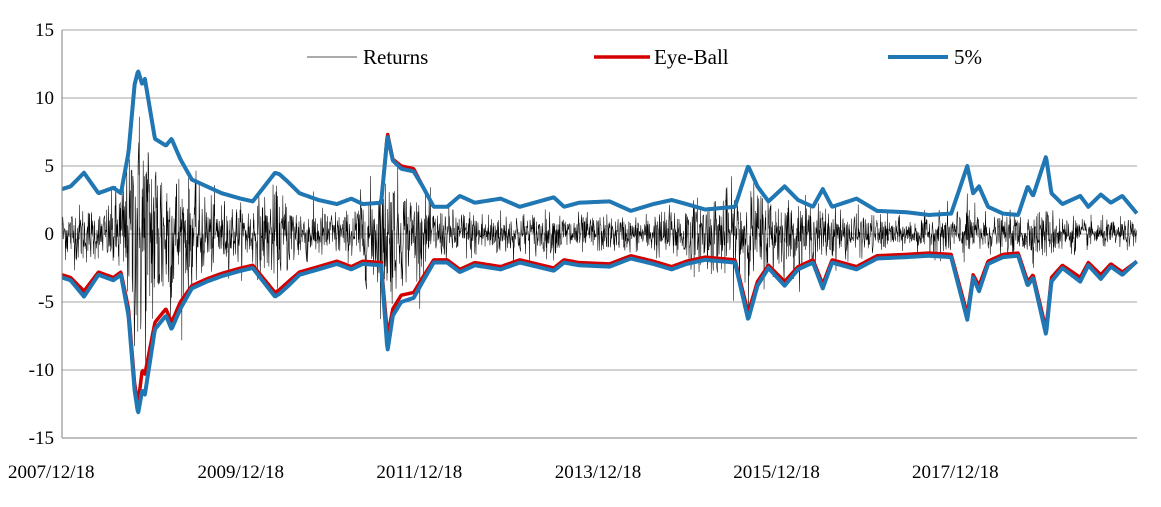 This screenshot has height=507, width=1161. What do you see at coordinates (50, 234) in the screenshot?
I see `y-tick-label: 0` at bounding box center [50, 234].